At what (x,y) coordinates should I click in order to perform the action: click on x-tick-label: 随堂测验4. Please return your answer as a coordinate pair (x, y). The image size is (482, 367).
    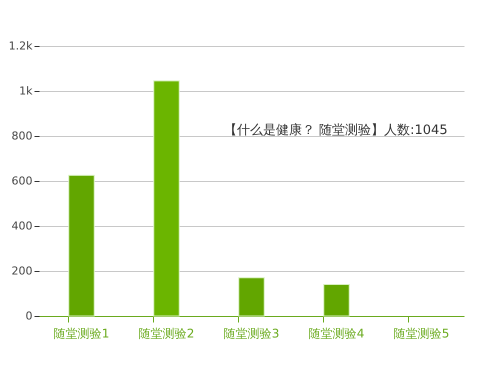
    Looking at the image, I should click on (336, 333).